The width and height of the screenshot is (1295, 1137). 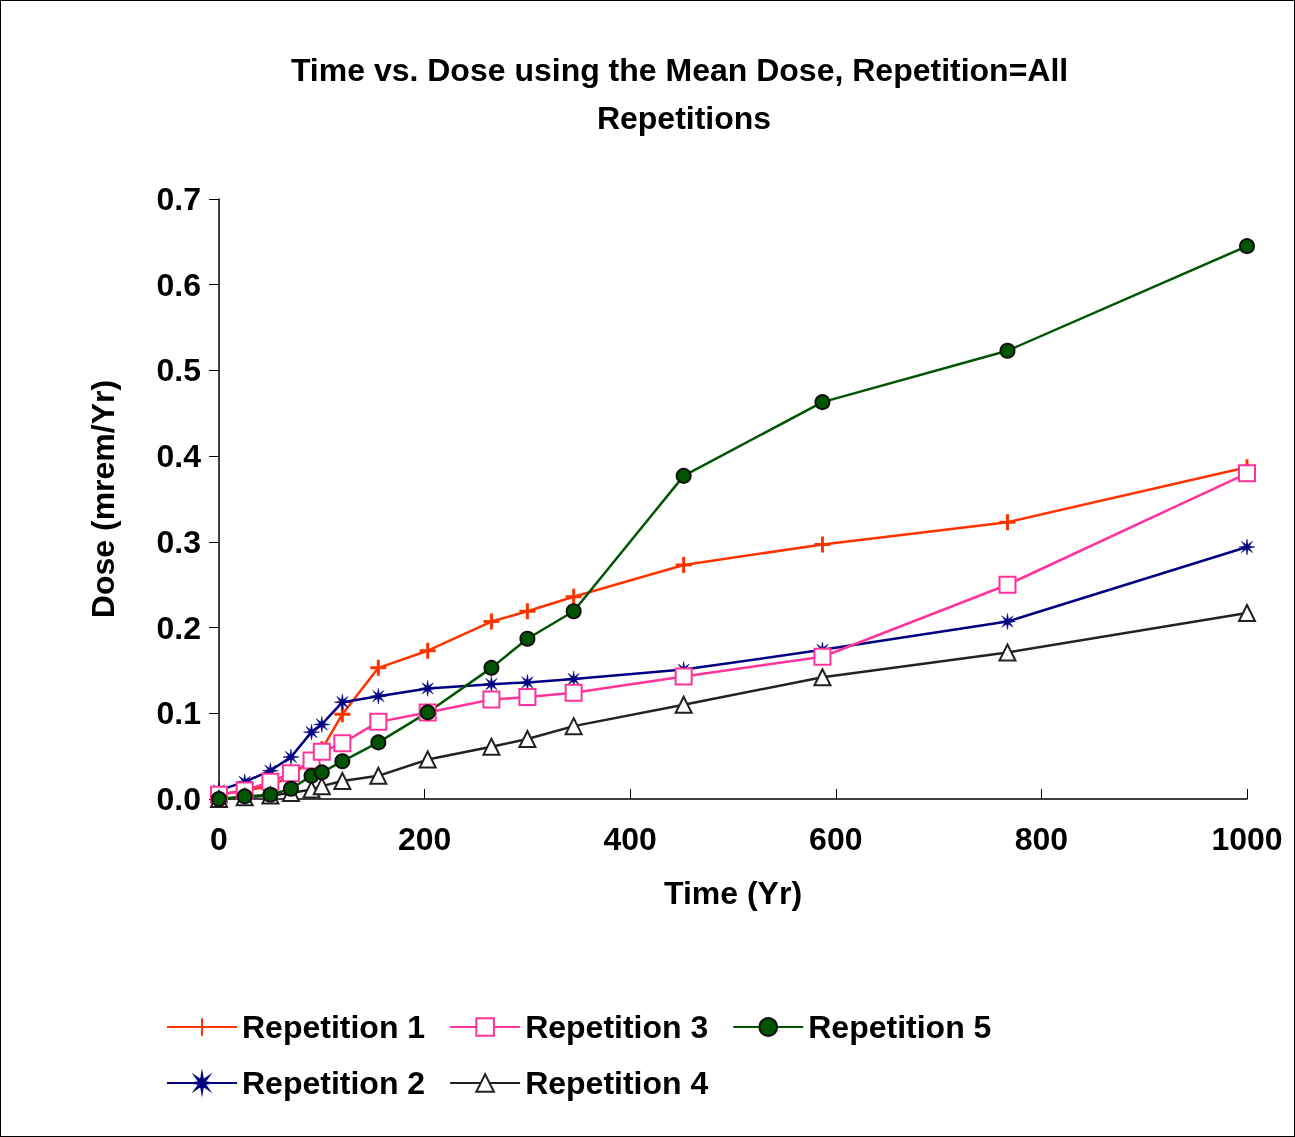 What do you see at coordinates (334, 1027) in the screenshot?
I see `legend-label: Repetition 1` at bounding box center [334, 1027].